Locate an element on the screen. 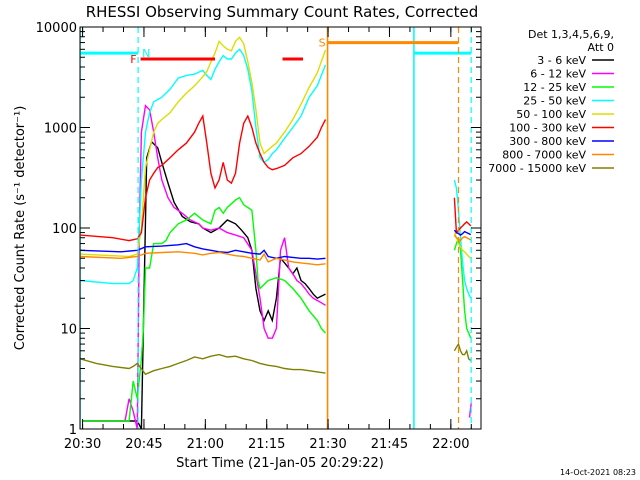 Image resolution: width=640 pixels, height=480 pixels. state-flag-letters: NF S is located at coordinates (227, 51).